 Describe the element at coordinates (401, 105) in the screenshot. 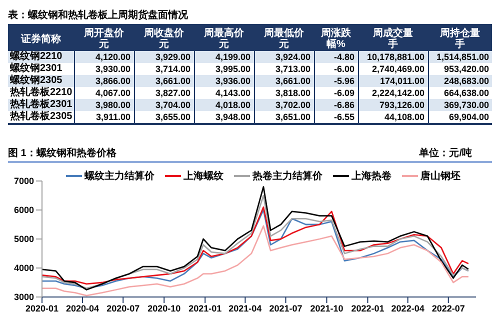

I see `text: 793,126.00` at that location.